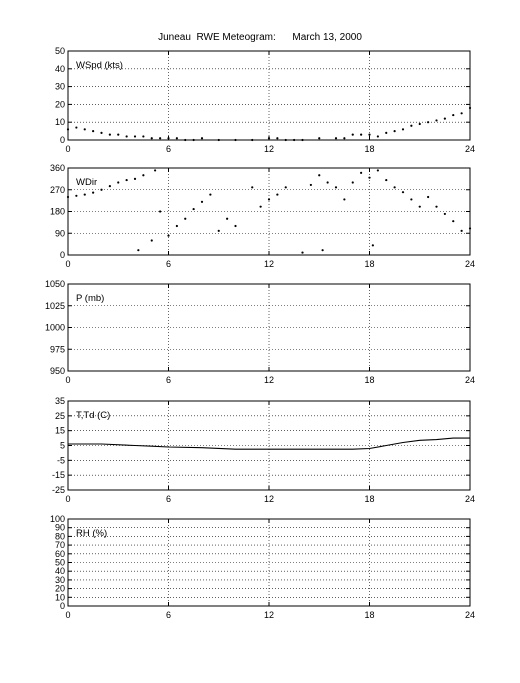 This screenshot has width=520, height=683. I want to click on wdir-xtick-label: 6, so click(168, 264).